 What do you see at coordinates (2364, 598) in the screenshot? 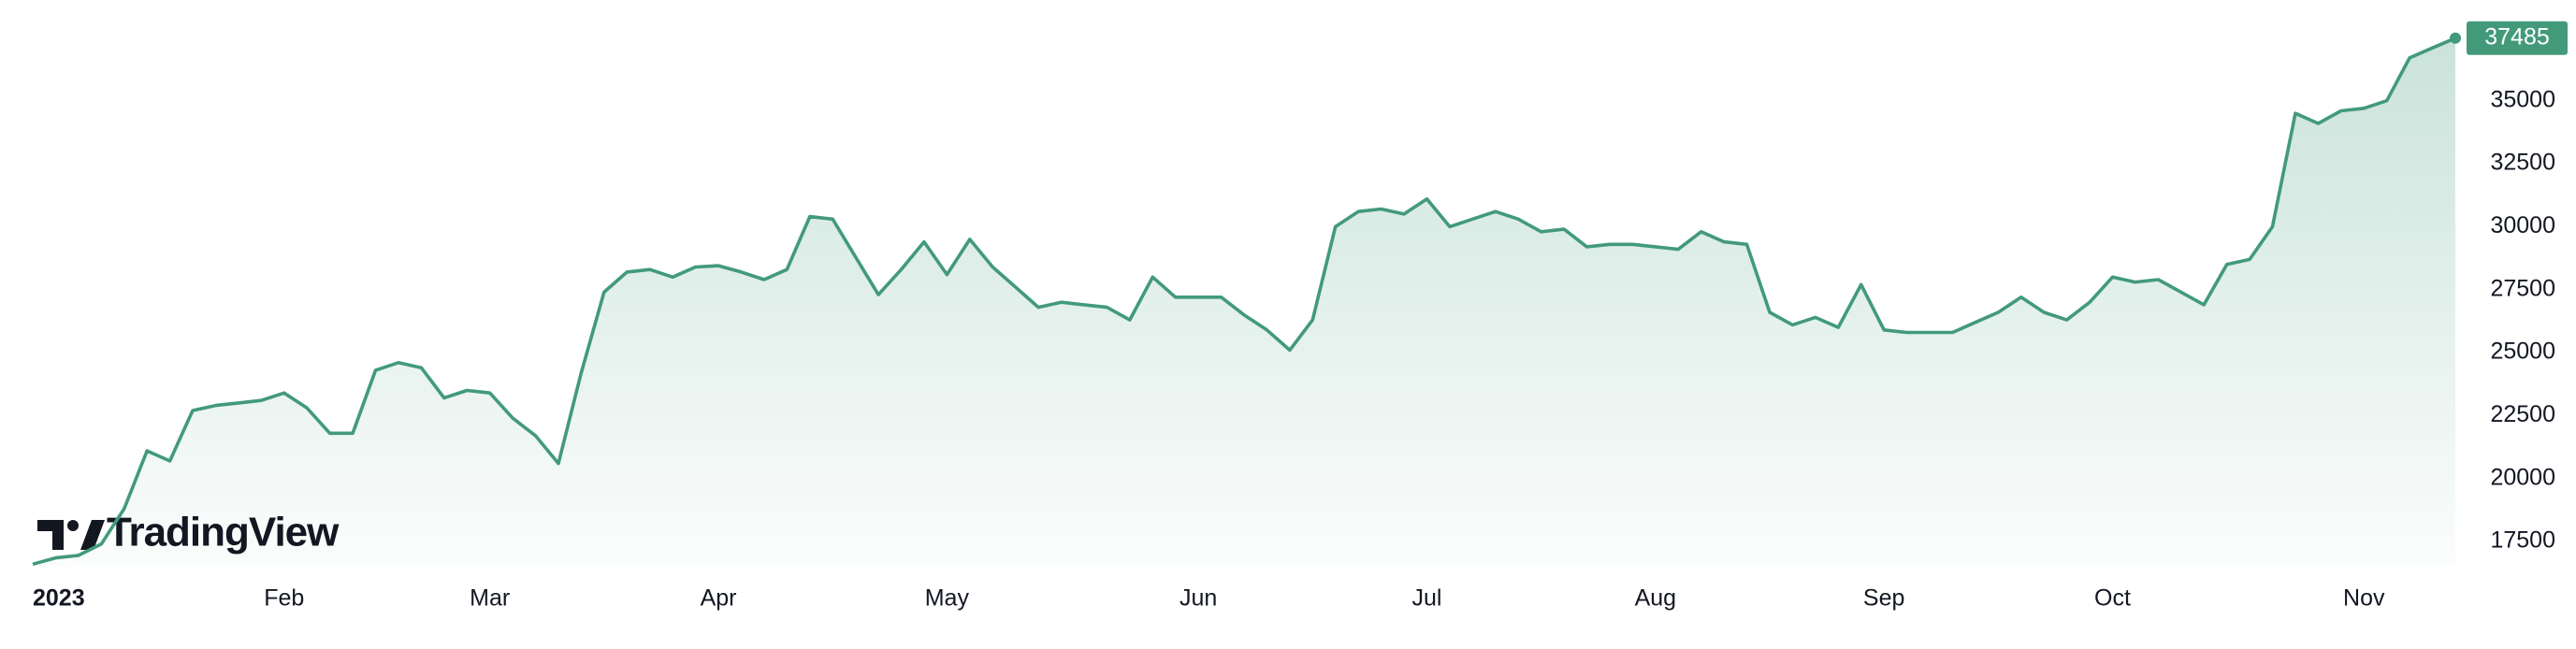
I see `x-tick-label: Nov` at bounding box center [2364, 598].